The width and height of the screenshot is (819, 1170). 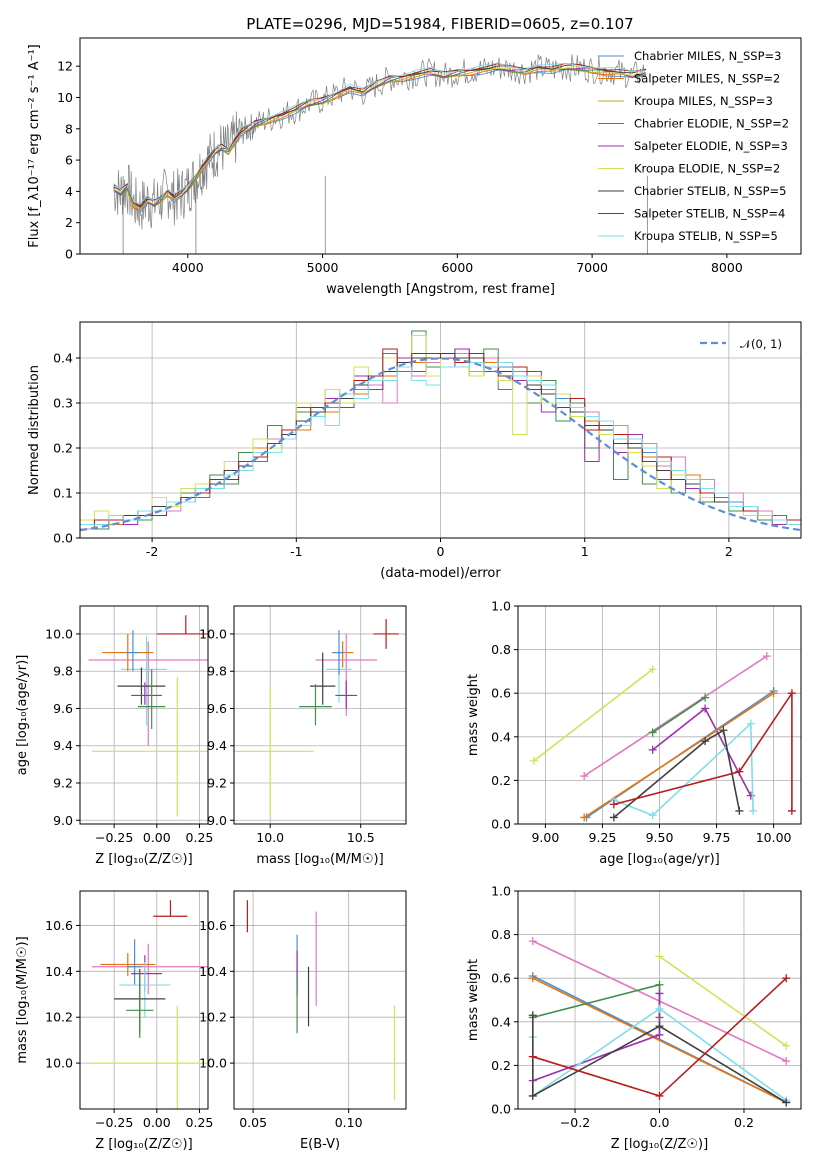 I want to click on y-tick-label: 9.0, so click(x=63, y=820).